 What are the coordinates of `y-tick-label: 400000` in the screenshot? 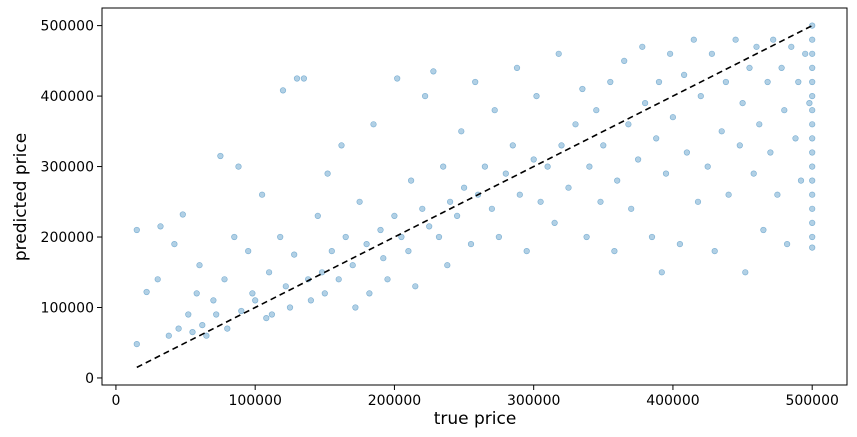 It's located at (67, 97).